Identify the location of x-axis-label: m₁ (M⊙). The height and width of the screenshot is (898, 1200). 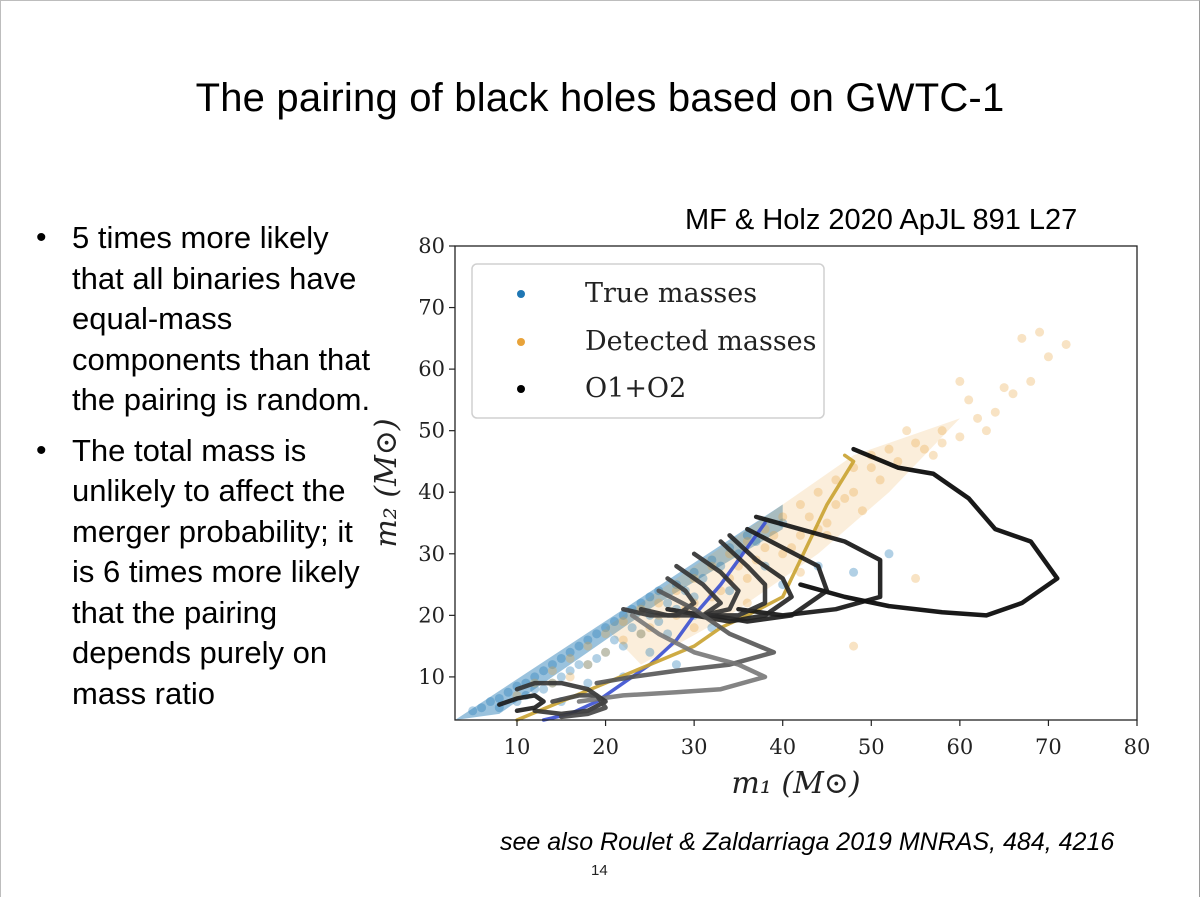
(795, 783).